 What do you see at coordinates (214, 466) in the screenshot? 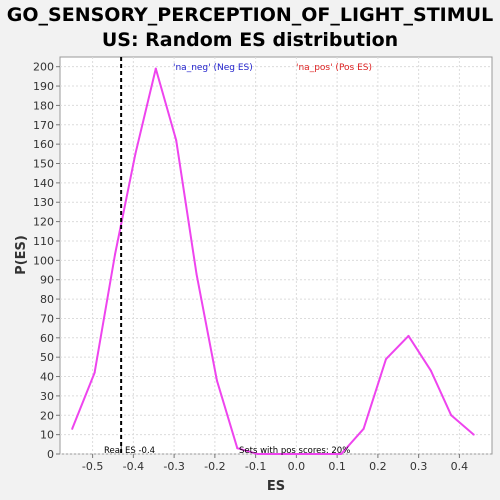
I see `x-tick-label: -0.2` at bounding box center [214, 466].